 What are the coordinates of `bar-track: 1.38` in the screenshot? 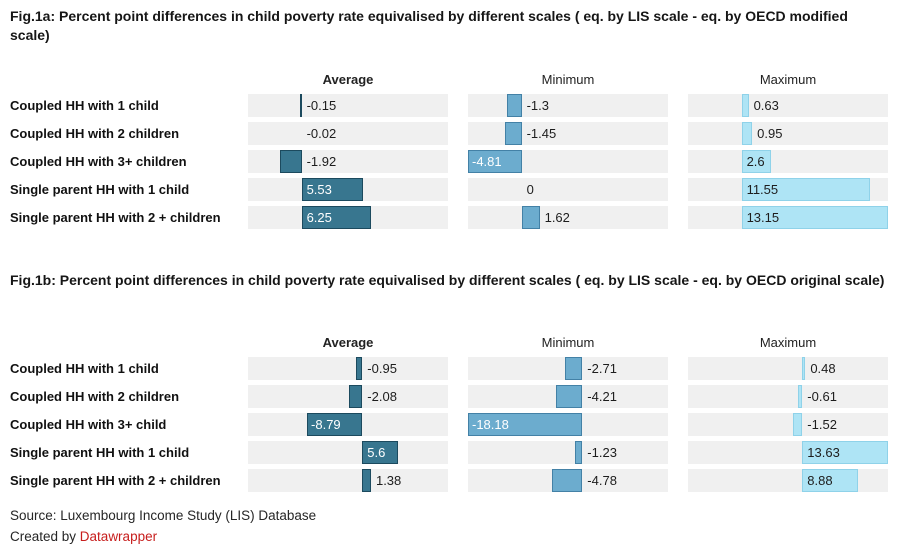 It's located at (348, 480).